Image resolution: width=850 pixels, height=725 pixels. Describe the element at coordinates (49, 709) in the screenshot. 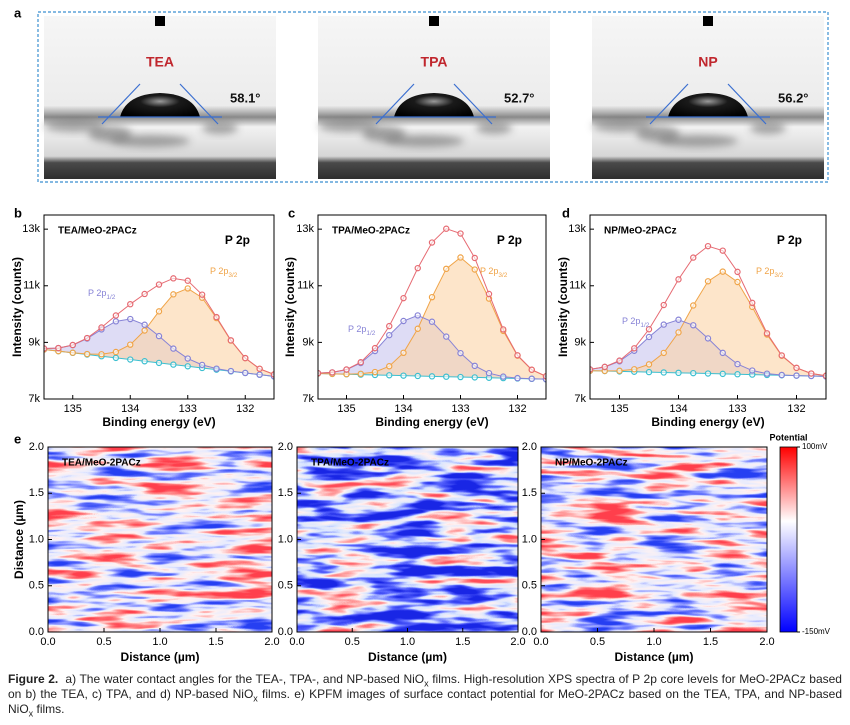

I see `caption-text: films.` at that location.